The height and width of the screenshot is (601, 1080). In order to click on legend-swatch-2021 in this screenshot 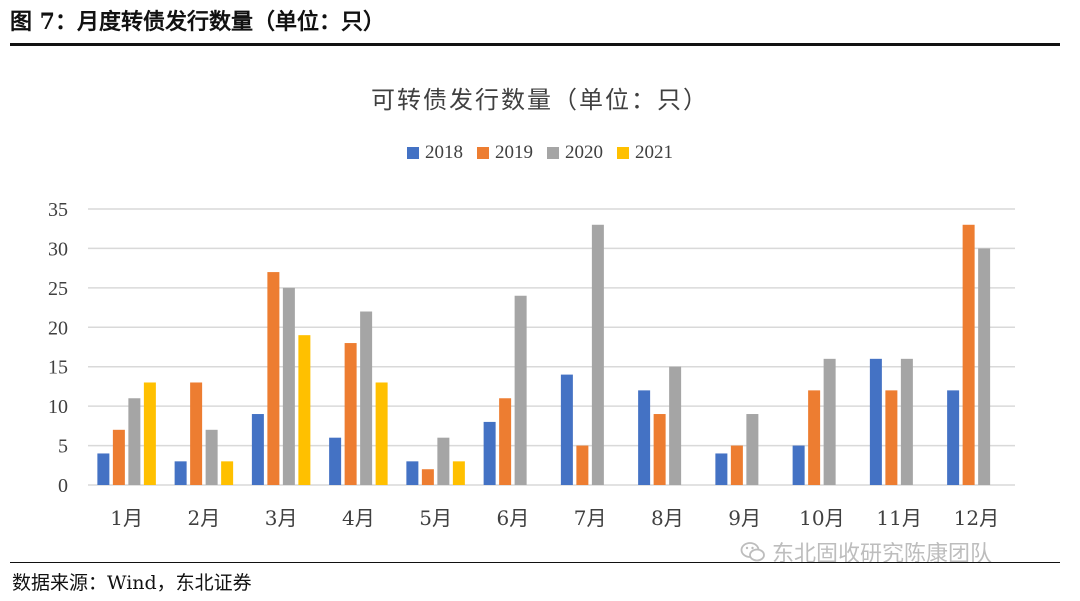, I will do `click(623, 153)`.